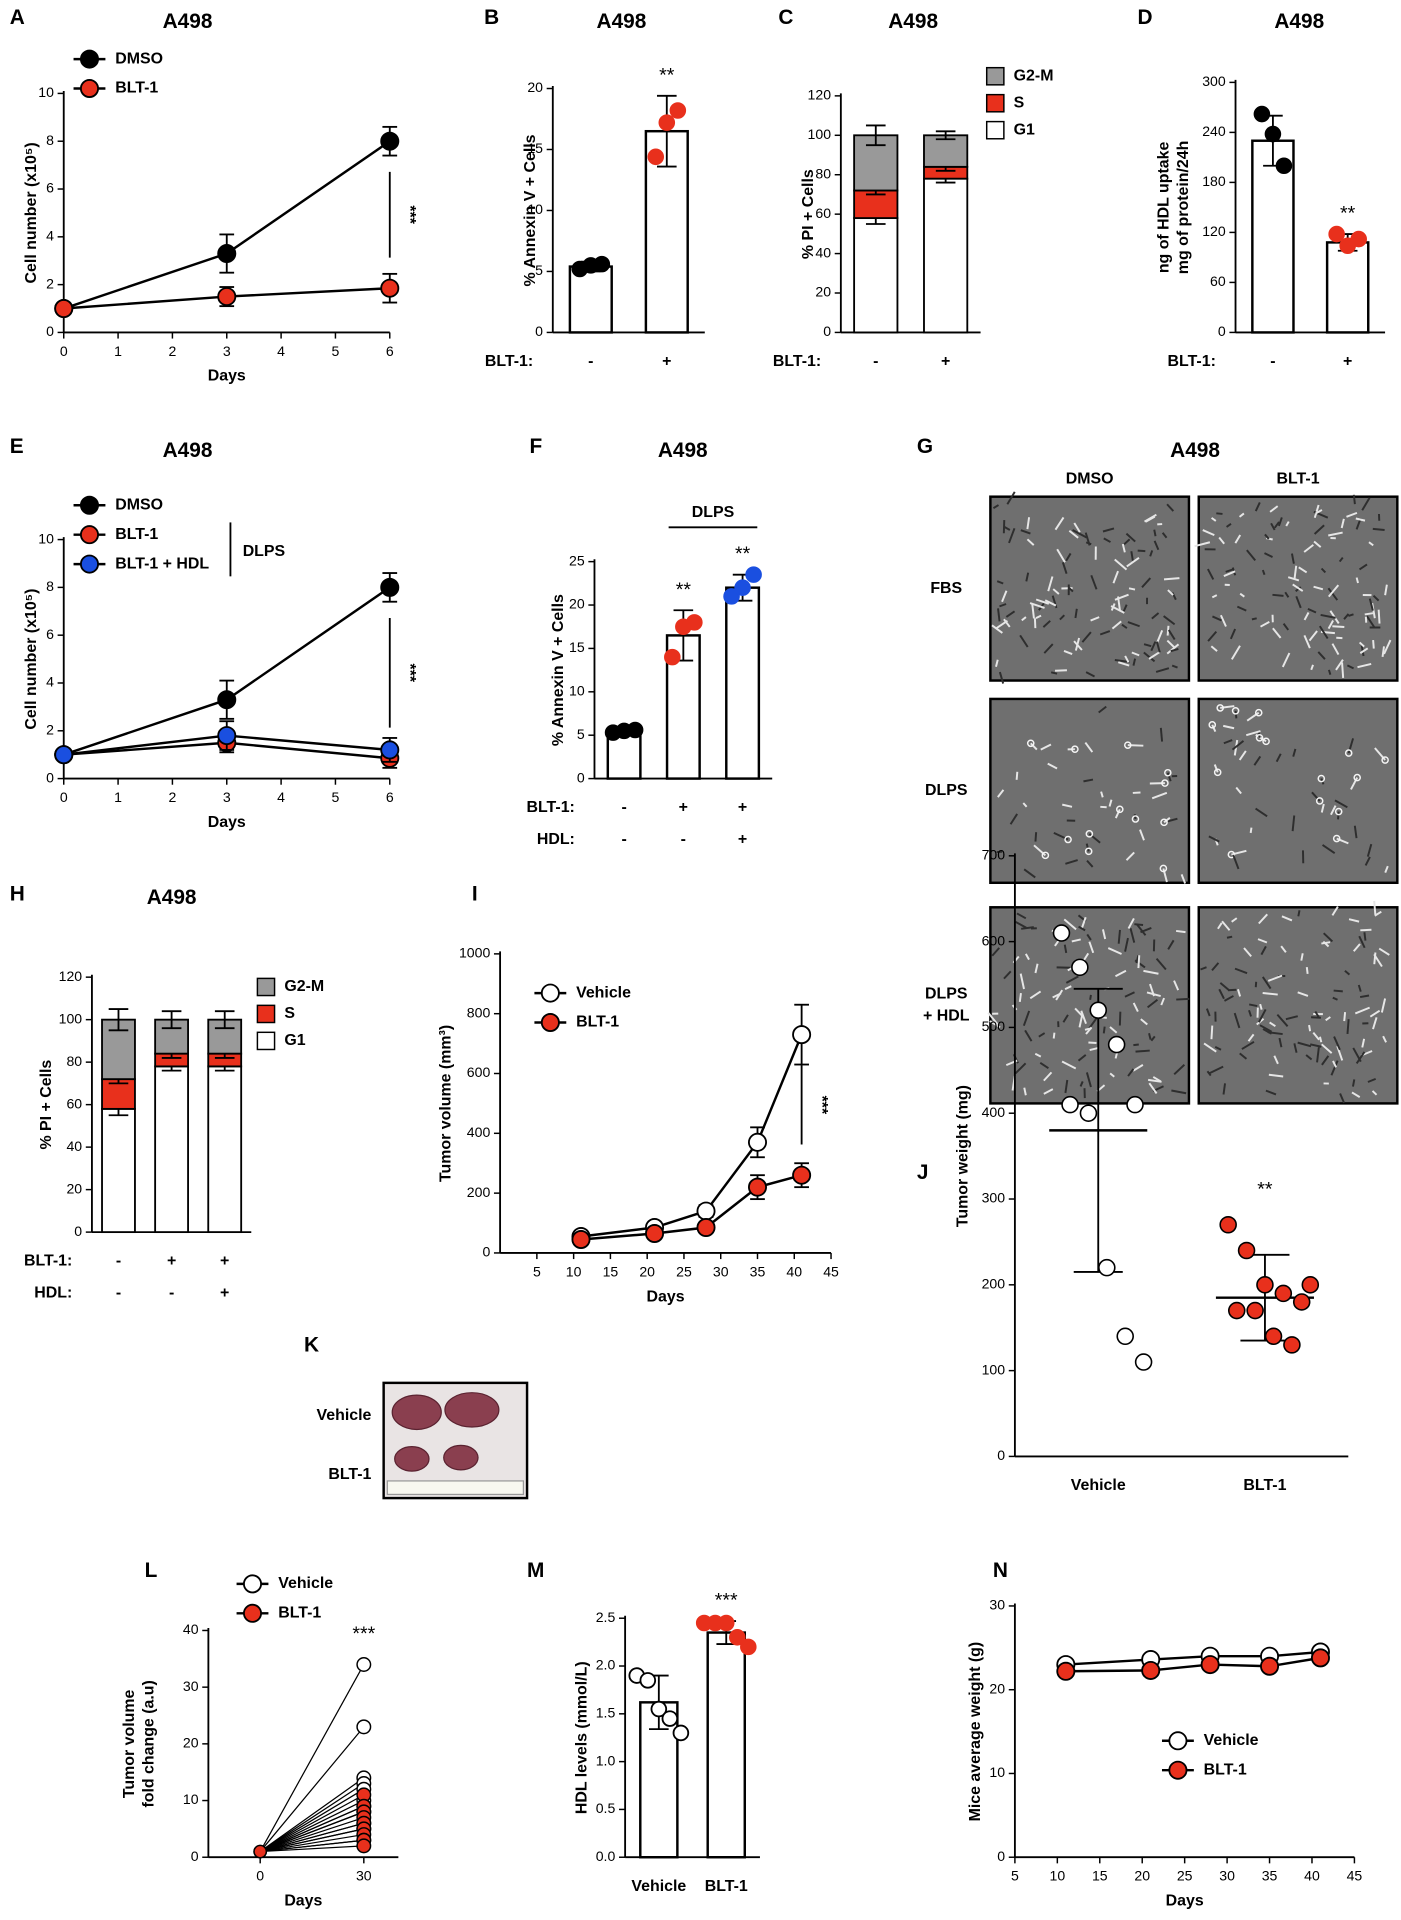  What do you see at coordinates (683, 450) in the screenshot?
I see `panel-title: A498` at bounding box center [683, 450].